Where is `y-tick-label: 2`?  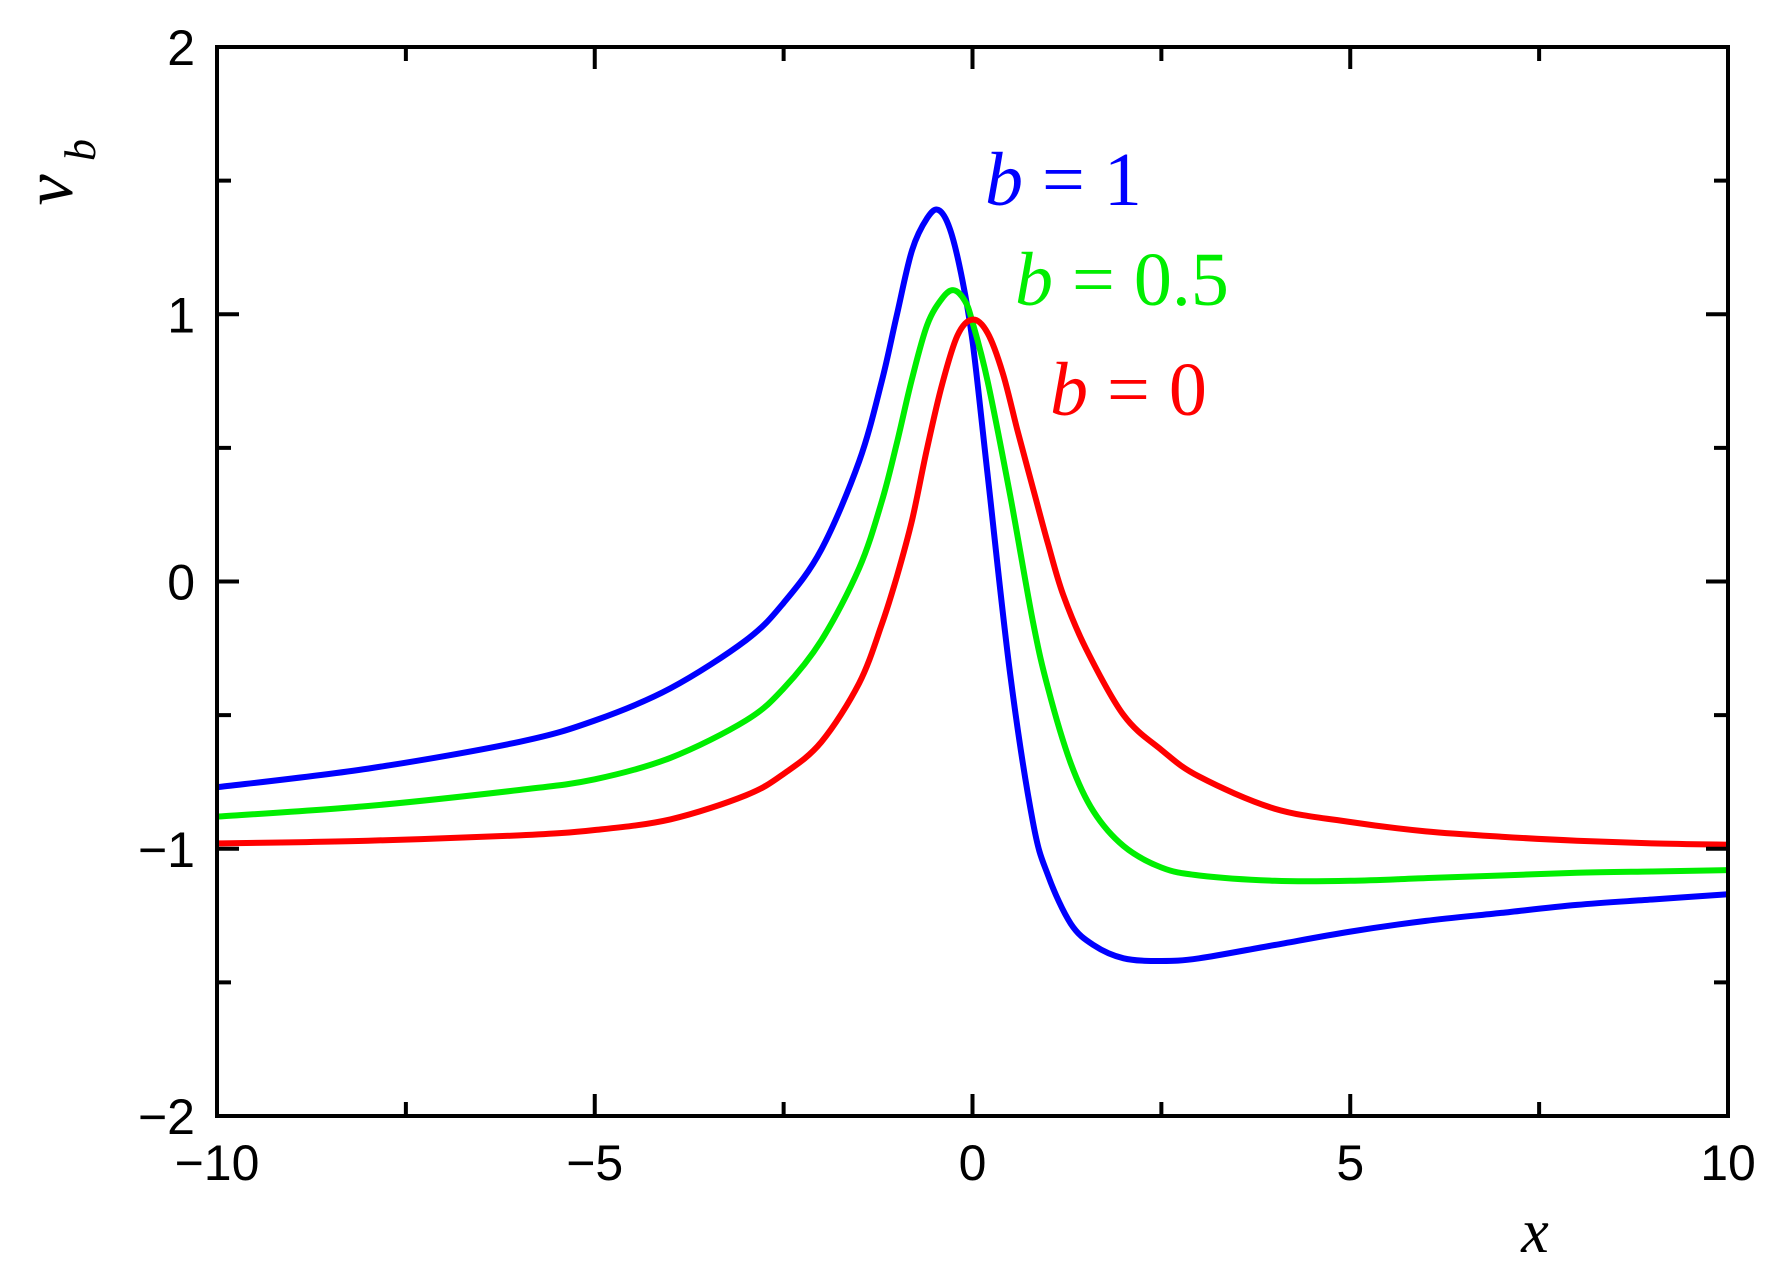 y-tick-label: 2 is located at coordinates (181, 48).